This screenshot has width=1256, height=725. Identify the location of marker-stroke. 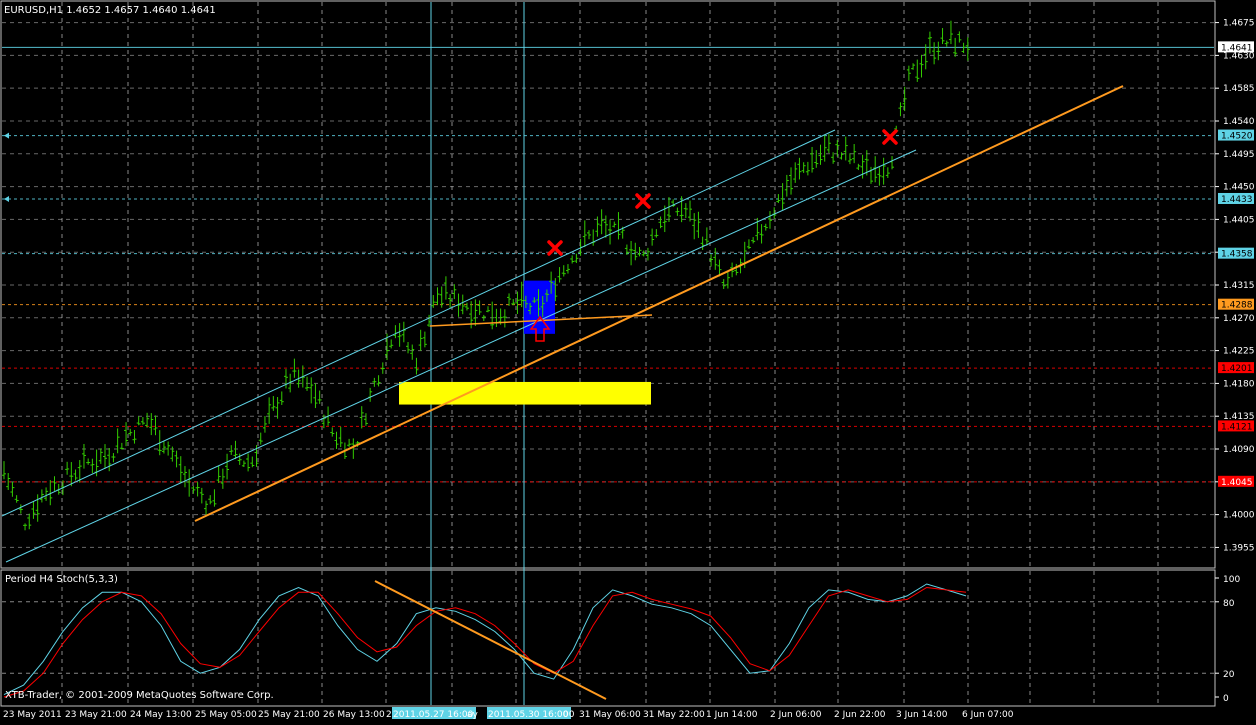
(555, 248).